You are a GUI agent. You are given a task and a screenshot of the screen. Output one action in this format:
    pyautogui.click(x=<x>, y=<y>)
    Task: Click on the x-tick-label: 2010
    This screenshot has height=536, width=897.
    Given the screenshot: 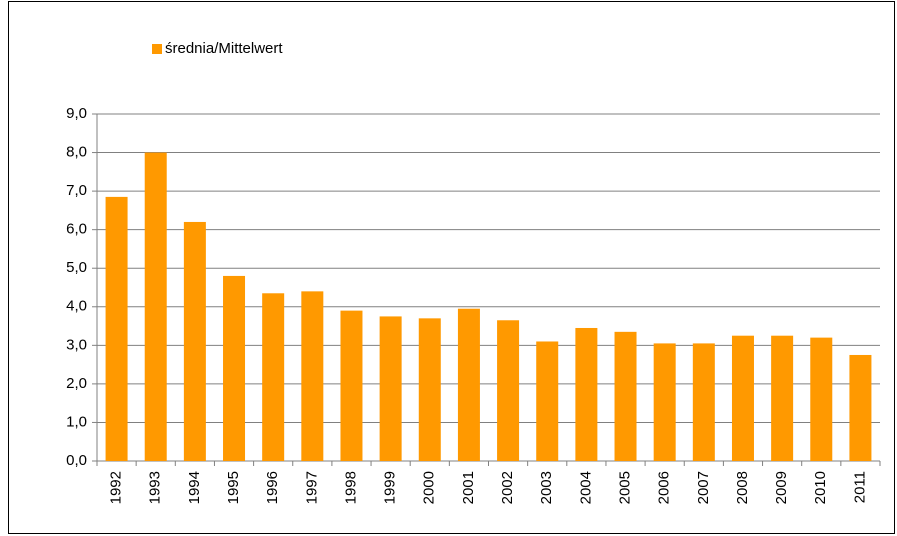 What is the action you would take?
    pyautogui.click(x=820, y=487)
    